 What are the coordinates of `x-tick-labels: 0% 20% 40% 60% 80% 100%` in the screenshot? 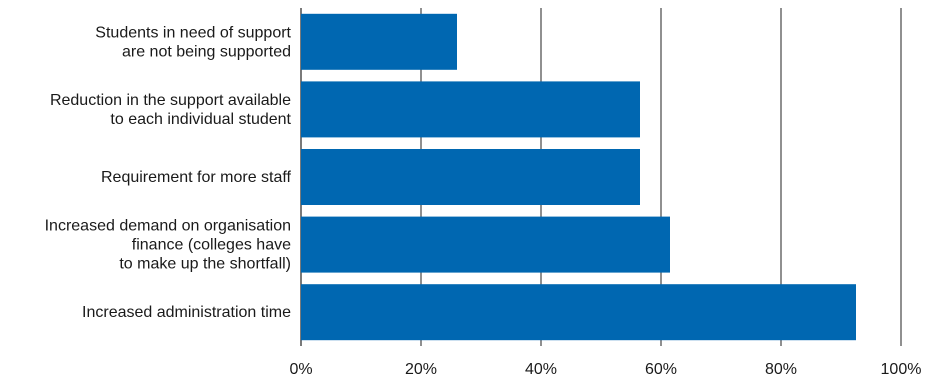 It's located at (605, 369).